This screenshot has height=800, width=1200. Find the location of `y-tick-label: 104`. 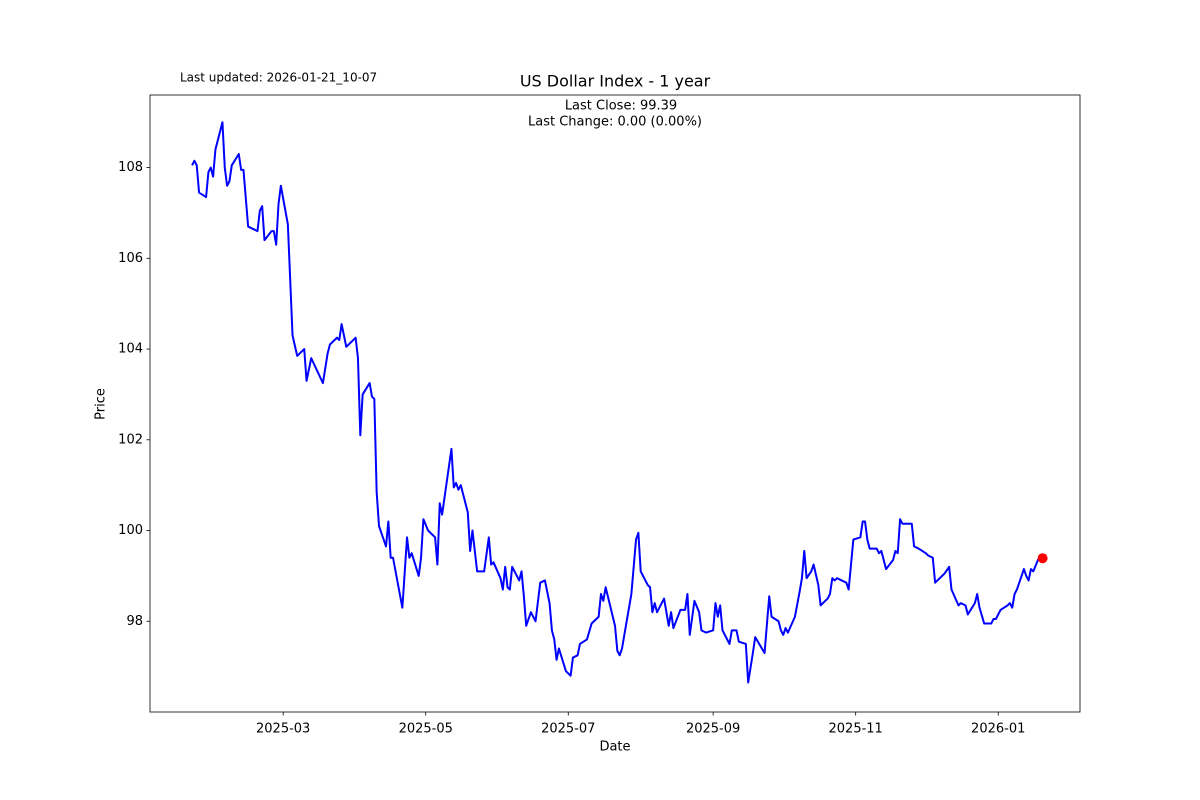

y-tick-label: 104 is located at coordinates (130, 349).